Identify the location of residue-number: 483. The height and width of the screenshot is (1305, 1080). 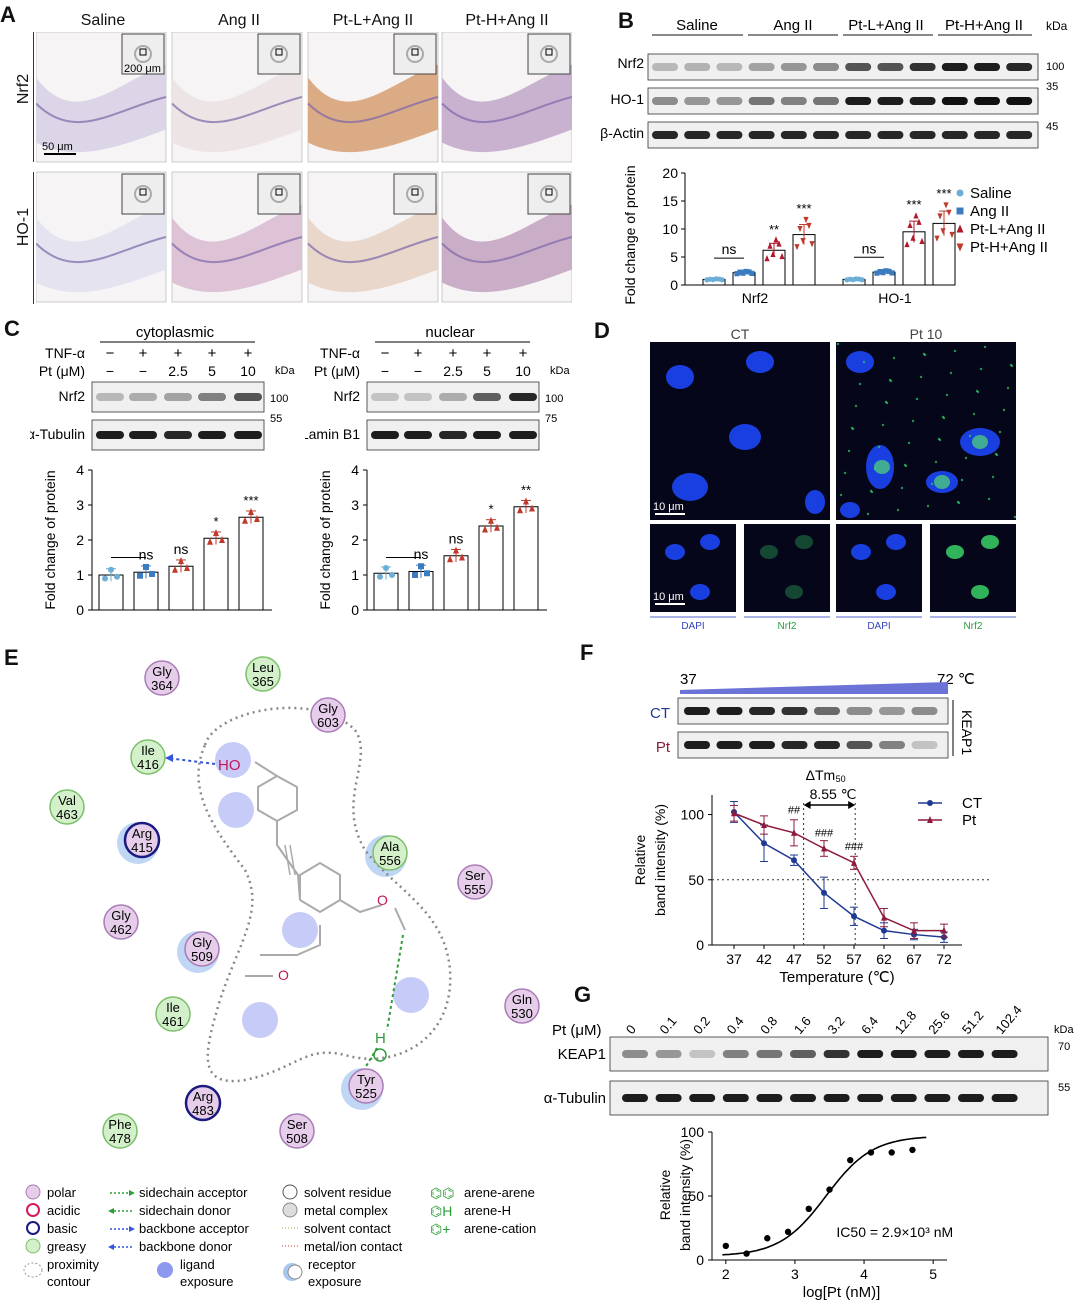
(203, 1110).